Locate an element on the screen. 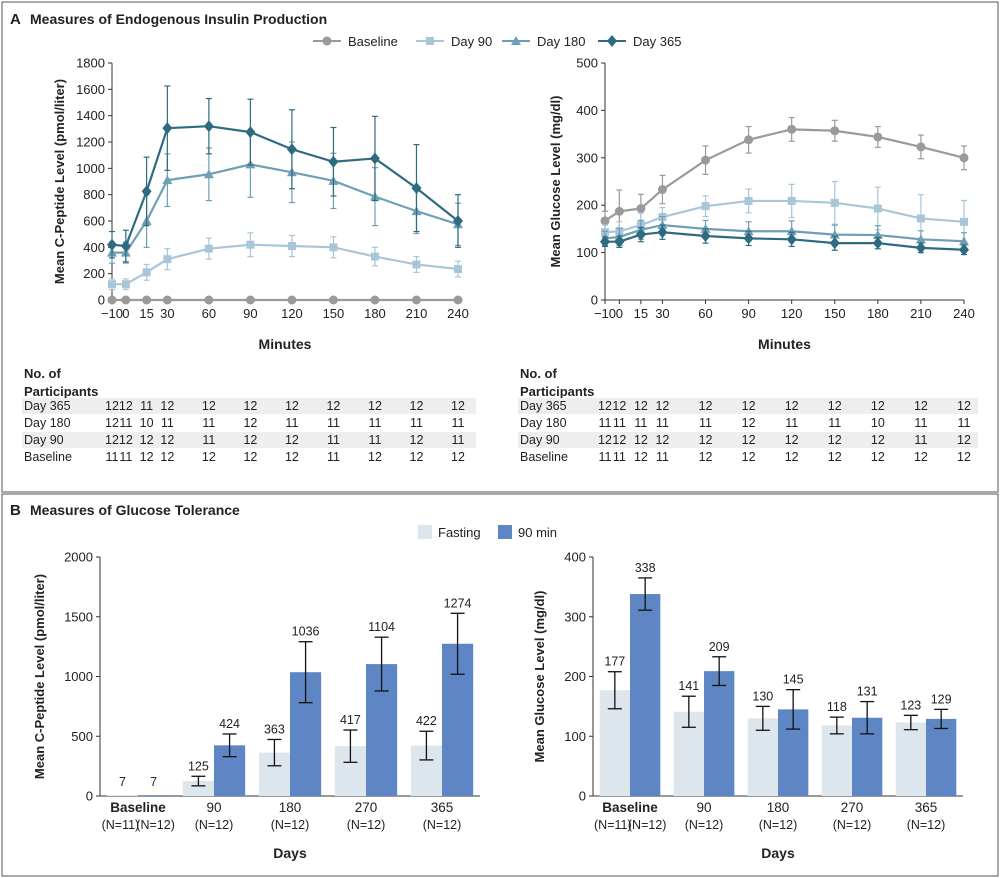  legend-label: Fasting is located at coordinates (459, 532).